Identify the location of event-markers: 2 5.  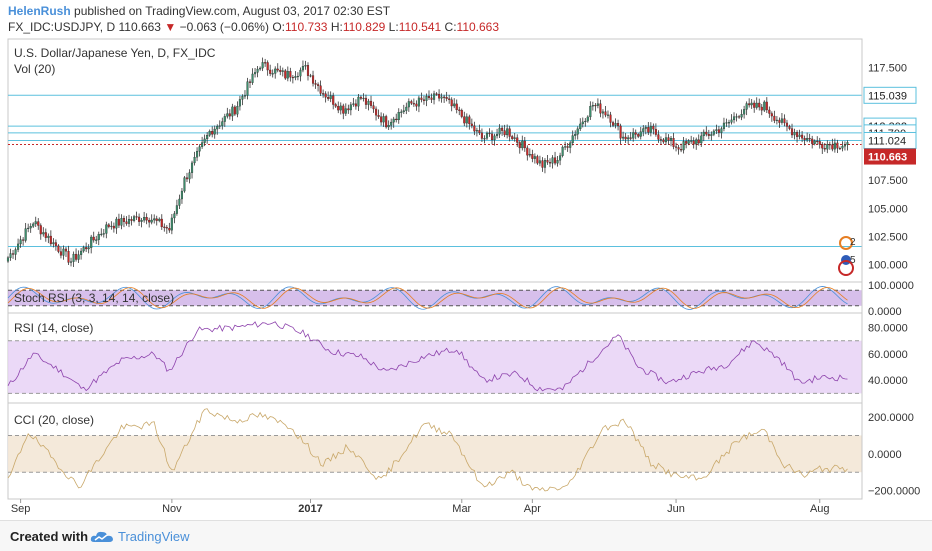
(847, 256).